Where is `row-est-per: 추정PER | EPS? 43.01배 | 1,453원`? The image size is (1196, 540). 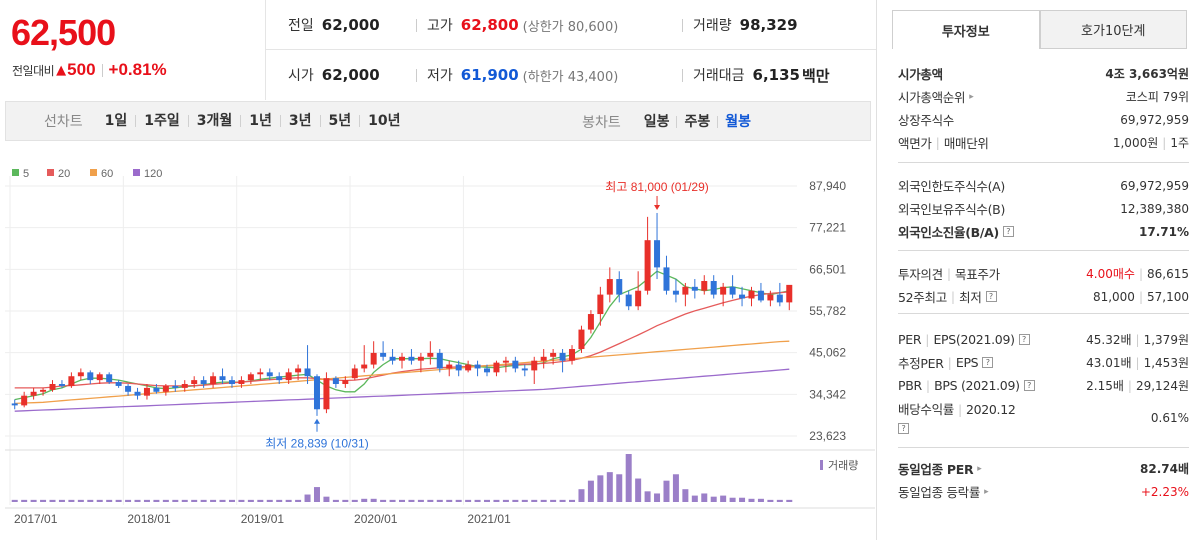
row-est-per: 추정PER | EPS? 43.01배 | 1,453원 is located at coordinates (1043, 362).